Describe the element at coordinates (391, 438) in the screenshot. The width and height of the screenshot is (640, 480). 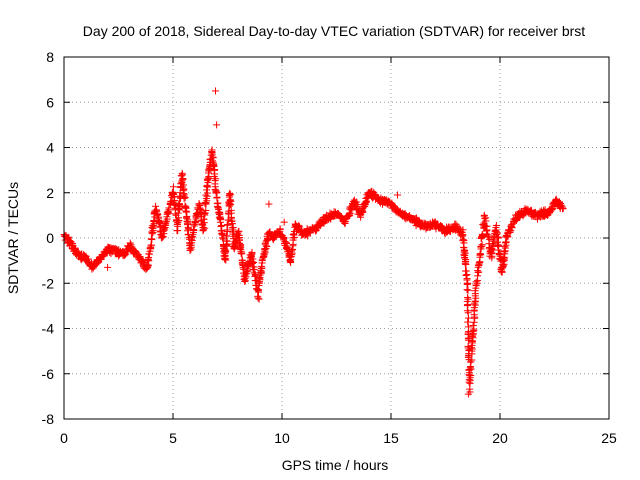
I see `x-tick-label: 15` at that location.